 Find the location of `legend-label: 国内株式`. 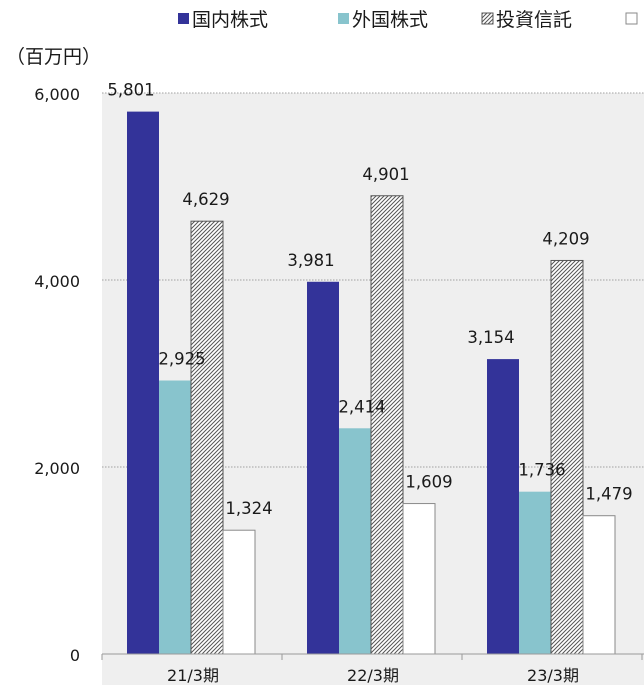

legend-label: 国内株式 is located at coordinates (230, 20).